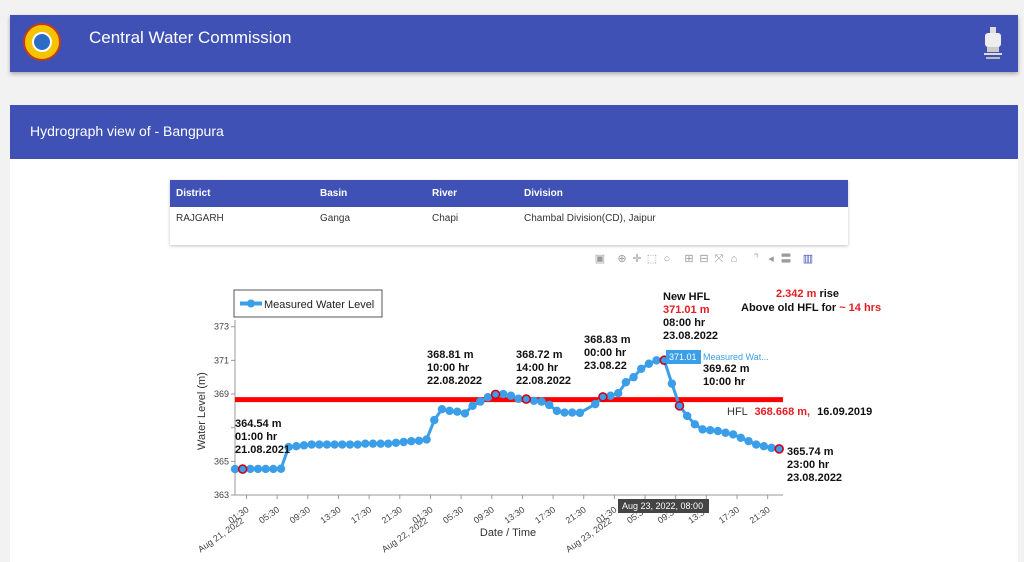 The height and width of the screenshot is (562, 1024). Describe the element at coordinates (600, 259) in the screenshot. I see `camera-icon: ▣` at that location.